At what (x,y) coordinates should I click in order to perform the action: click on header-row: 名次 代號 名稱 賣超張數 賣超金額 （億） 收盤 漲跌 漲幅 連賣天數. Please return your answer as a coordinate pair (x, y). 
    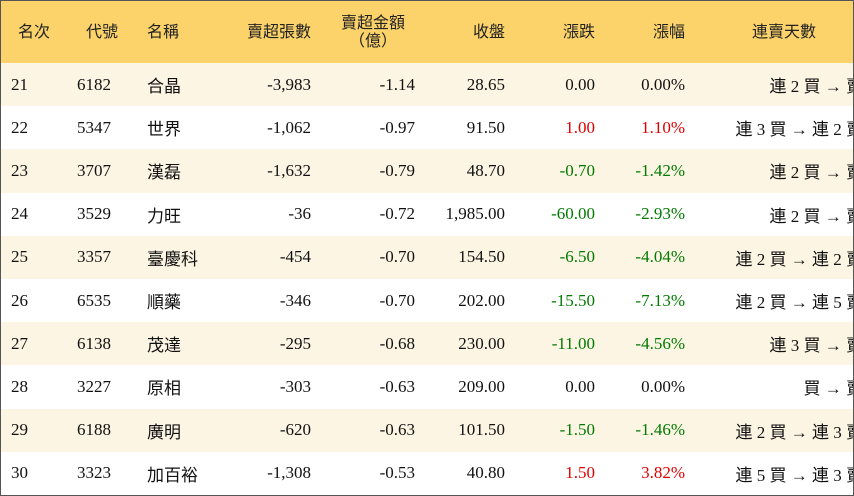
    Looking at the image, I should click on (427, 32).